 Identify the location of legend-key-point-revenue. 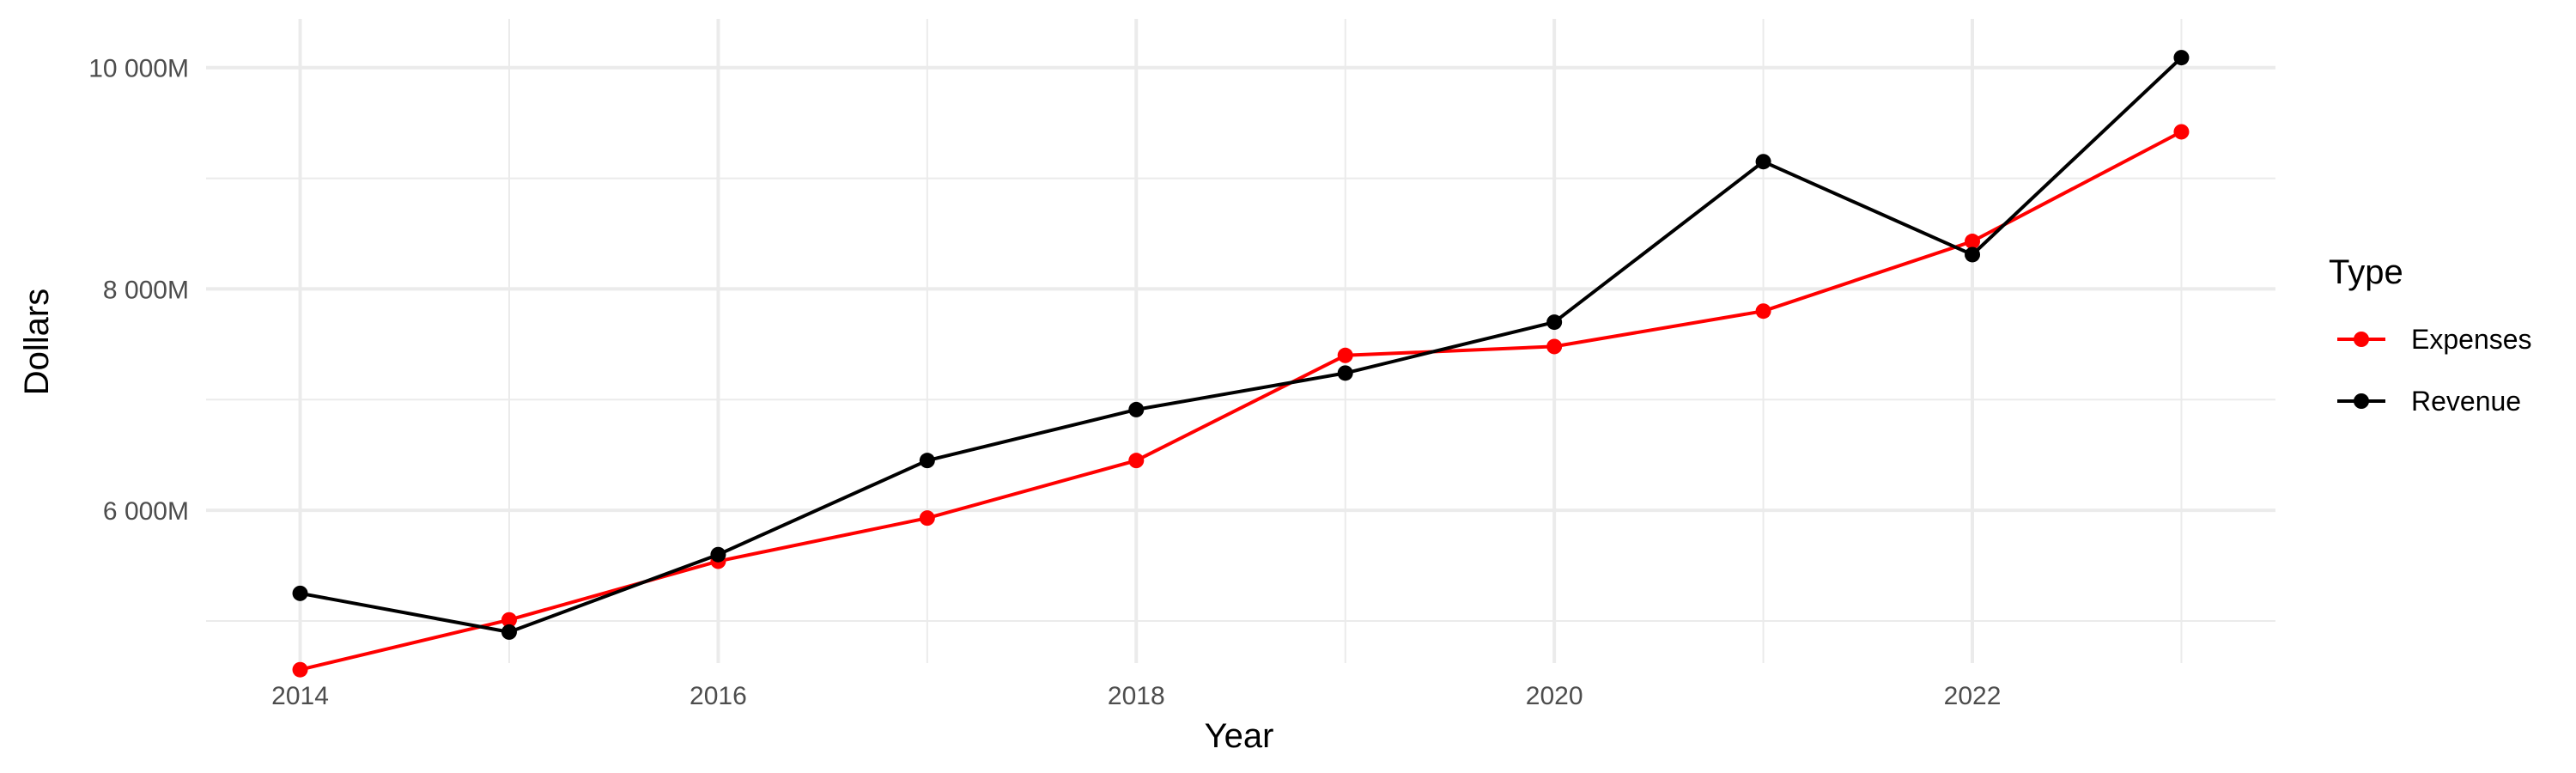
(2361, 401).